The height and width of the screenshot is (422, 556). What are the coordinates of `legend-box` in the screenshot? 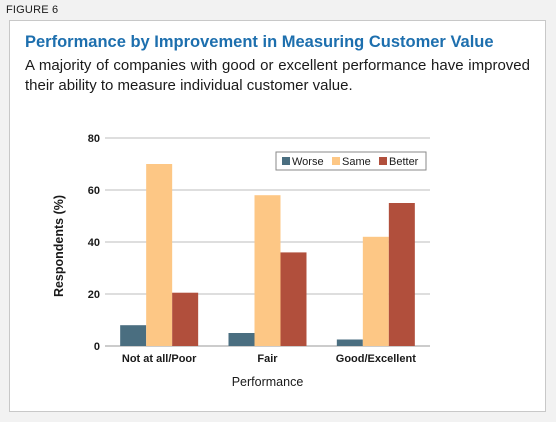 It's located at (351, 161).